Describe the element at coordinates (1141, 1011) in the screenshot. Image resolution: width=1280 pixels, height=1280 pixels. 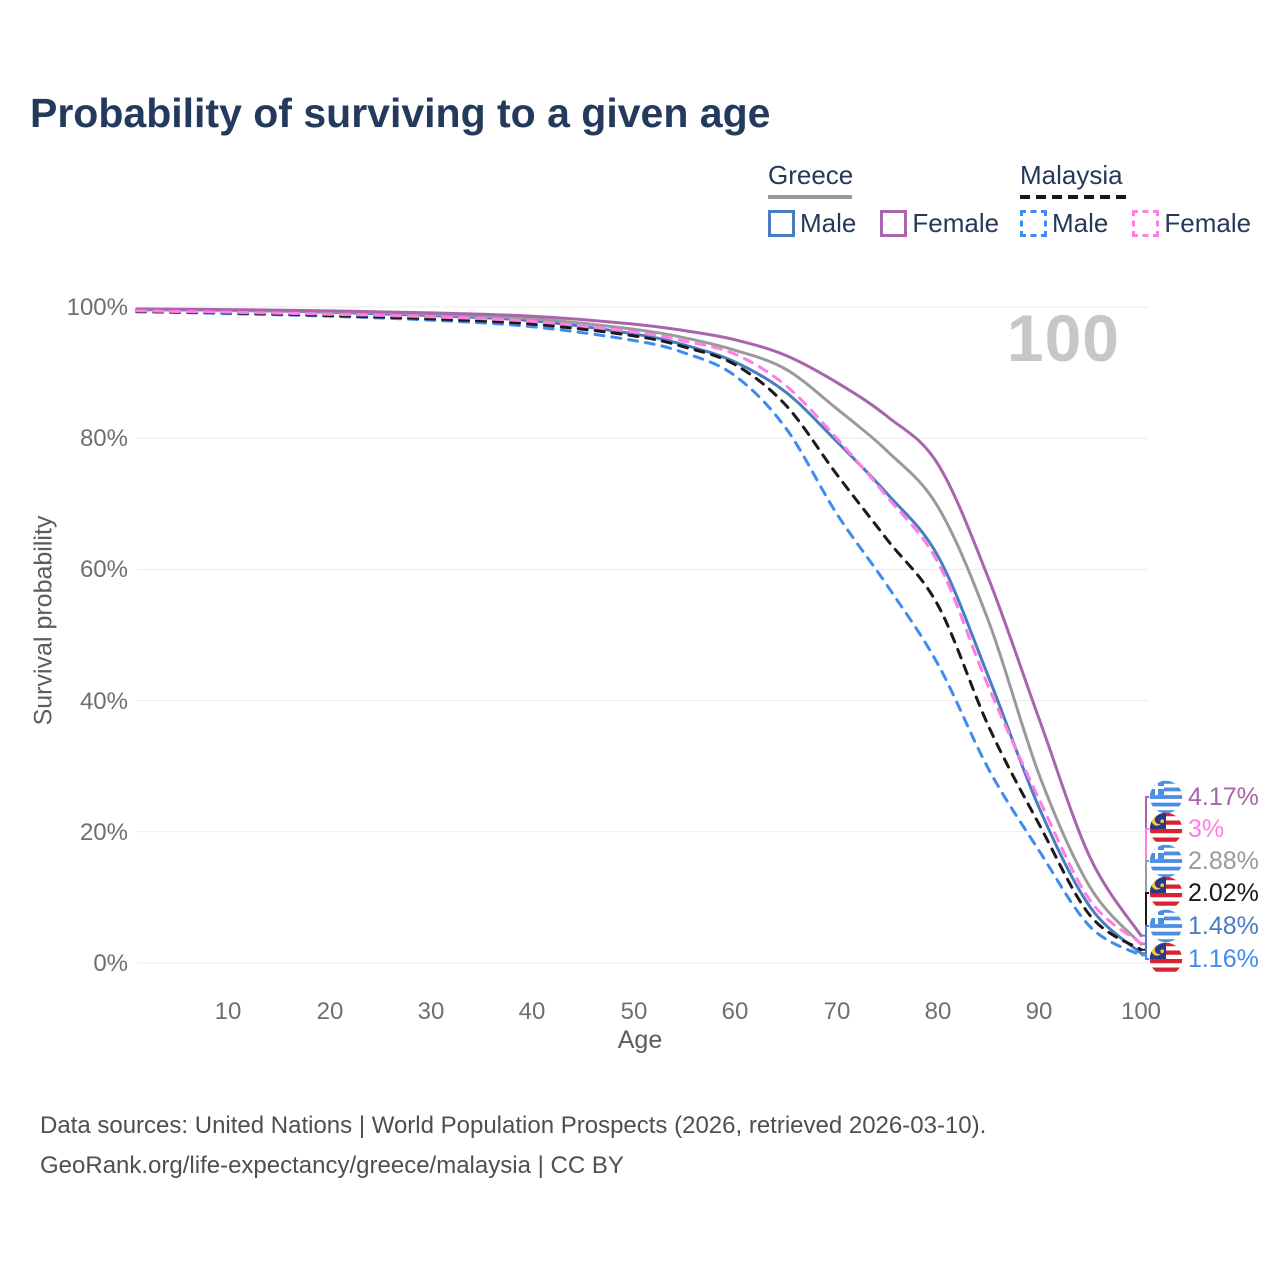
I see `x-axis-tick: 100` at that location.